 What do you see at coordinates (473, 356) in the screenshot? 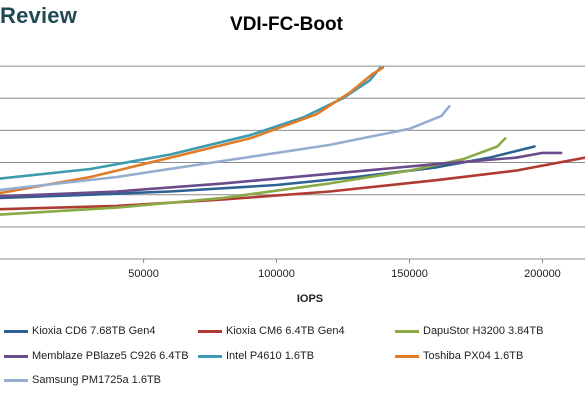
I see `legend-label: Toshiba PX04 1.6TB` at bounding box center [473, 356].